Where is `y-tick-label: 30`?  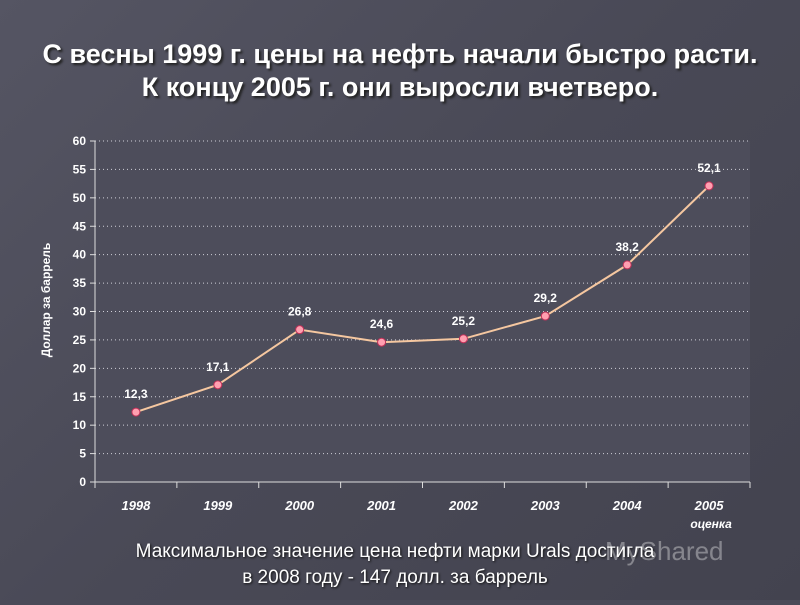
y-tick-label: 30 is located at coordinates (80, 312).